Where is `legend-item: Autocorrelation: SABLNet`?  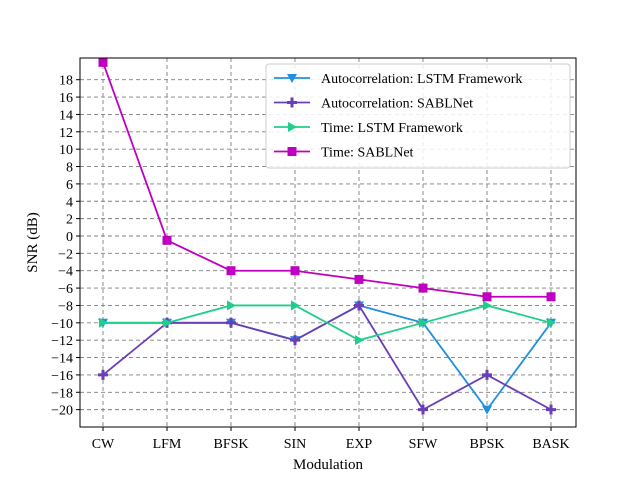
legend-item: Autocorrelation: SABLNet is located at coordinates (373, 104).